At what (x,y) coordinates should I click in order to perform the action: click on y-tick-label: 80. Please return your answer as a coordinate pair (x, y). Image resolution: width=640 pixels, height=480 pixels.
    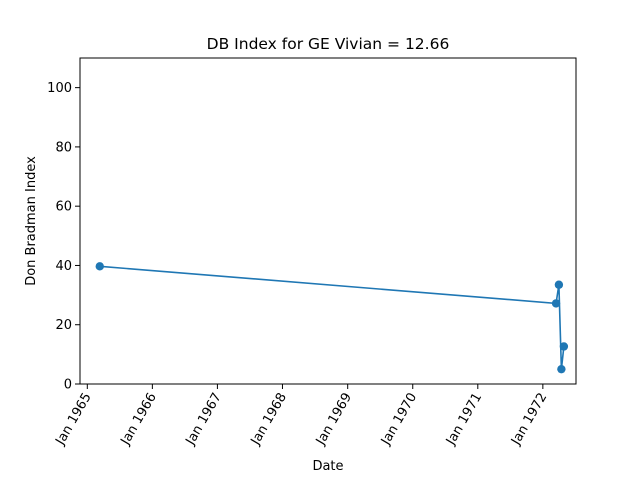
    Looking at the image, I should click on (63, 147).